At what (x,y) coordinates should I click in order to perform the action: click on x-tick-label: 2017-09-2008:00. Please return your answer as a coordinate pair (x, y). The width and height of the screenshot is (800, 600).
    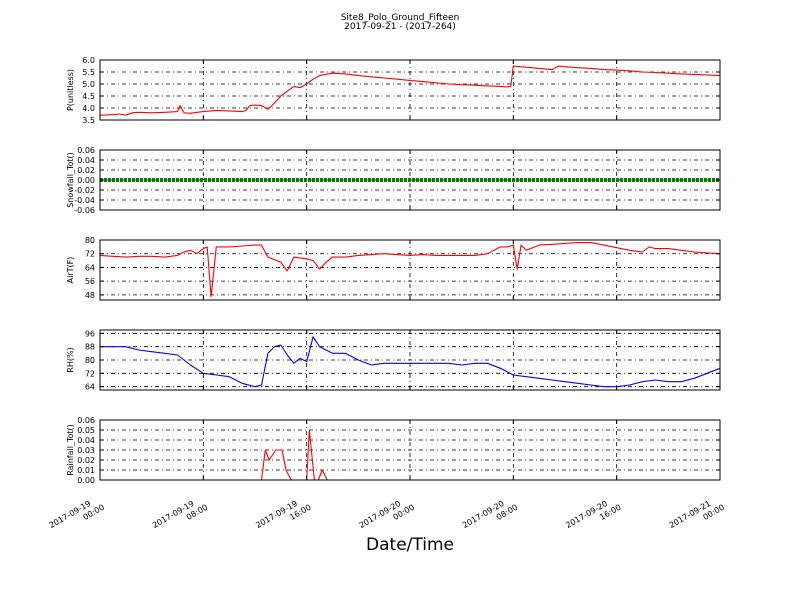
    Looking at the image, I should click on (490, 516).